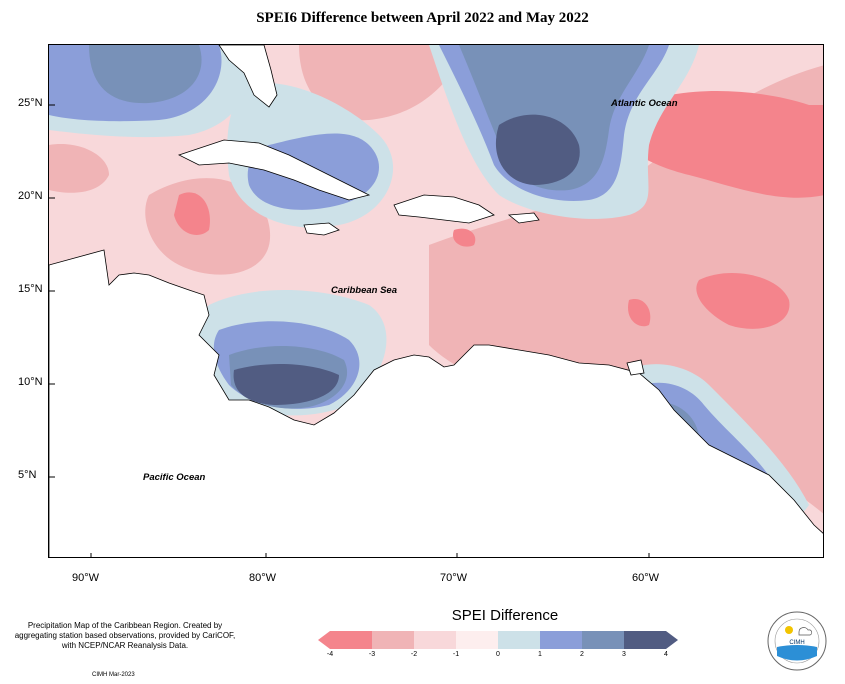  Describe the element at coordinates (805, 631) in the screenshot. I see `cloud-icon` at that location.